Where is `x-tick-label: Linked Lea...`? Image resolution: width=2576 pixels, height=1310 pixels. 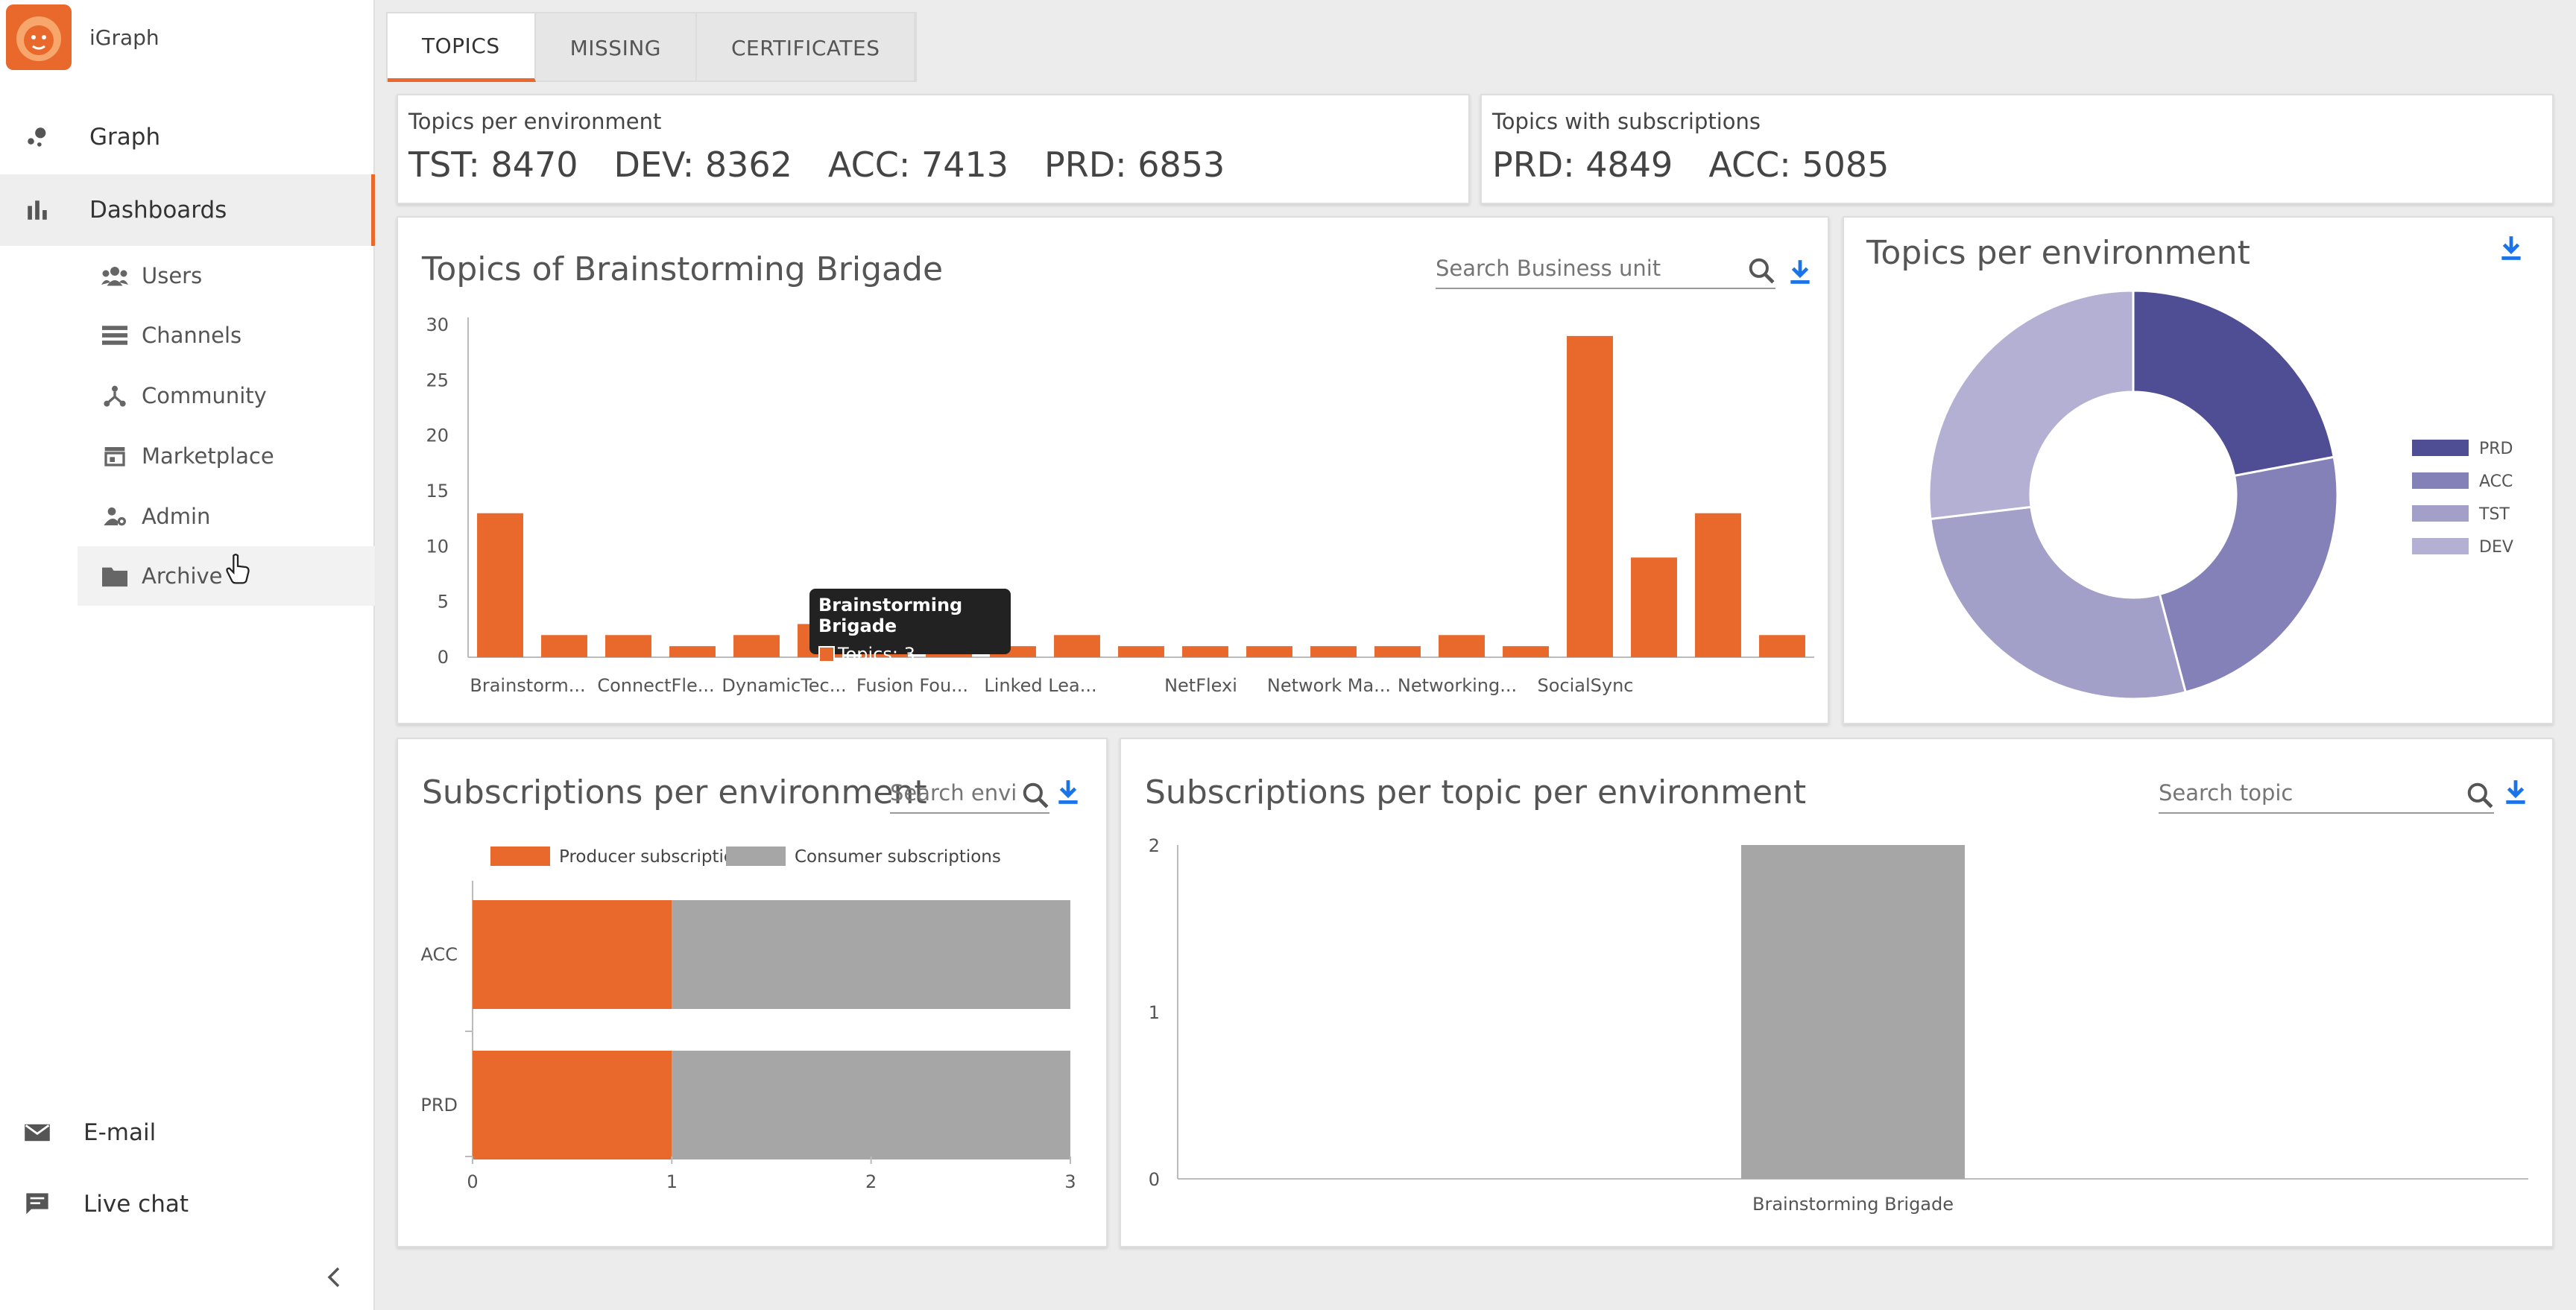
x-tick-label: Linked Lea... is located at coordinates (1040, 685).